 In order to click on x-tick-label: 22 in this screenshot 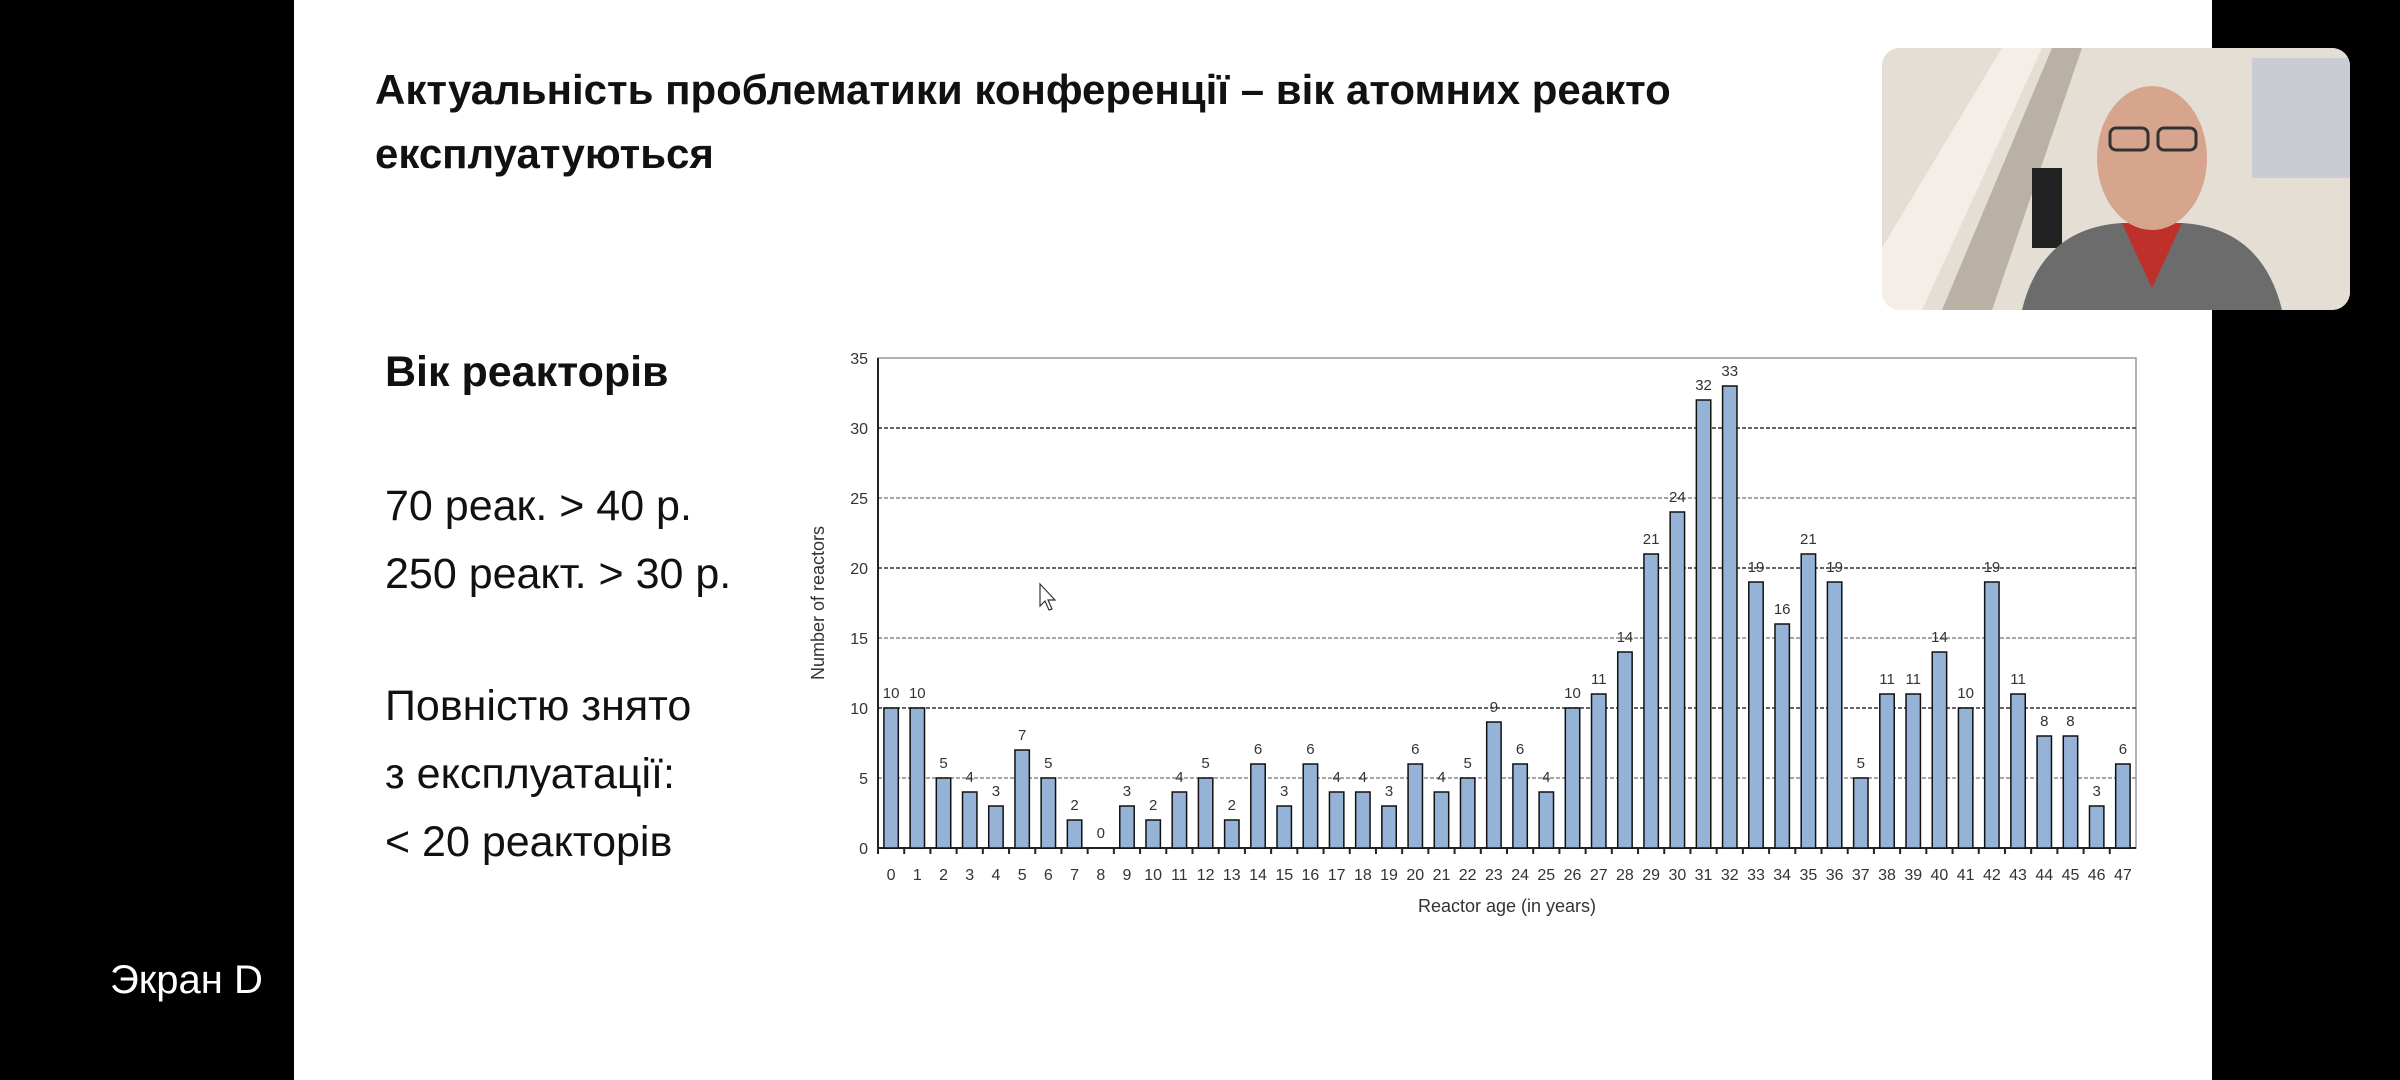, I will do `click(1468, 875)`.